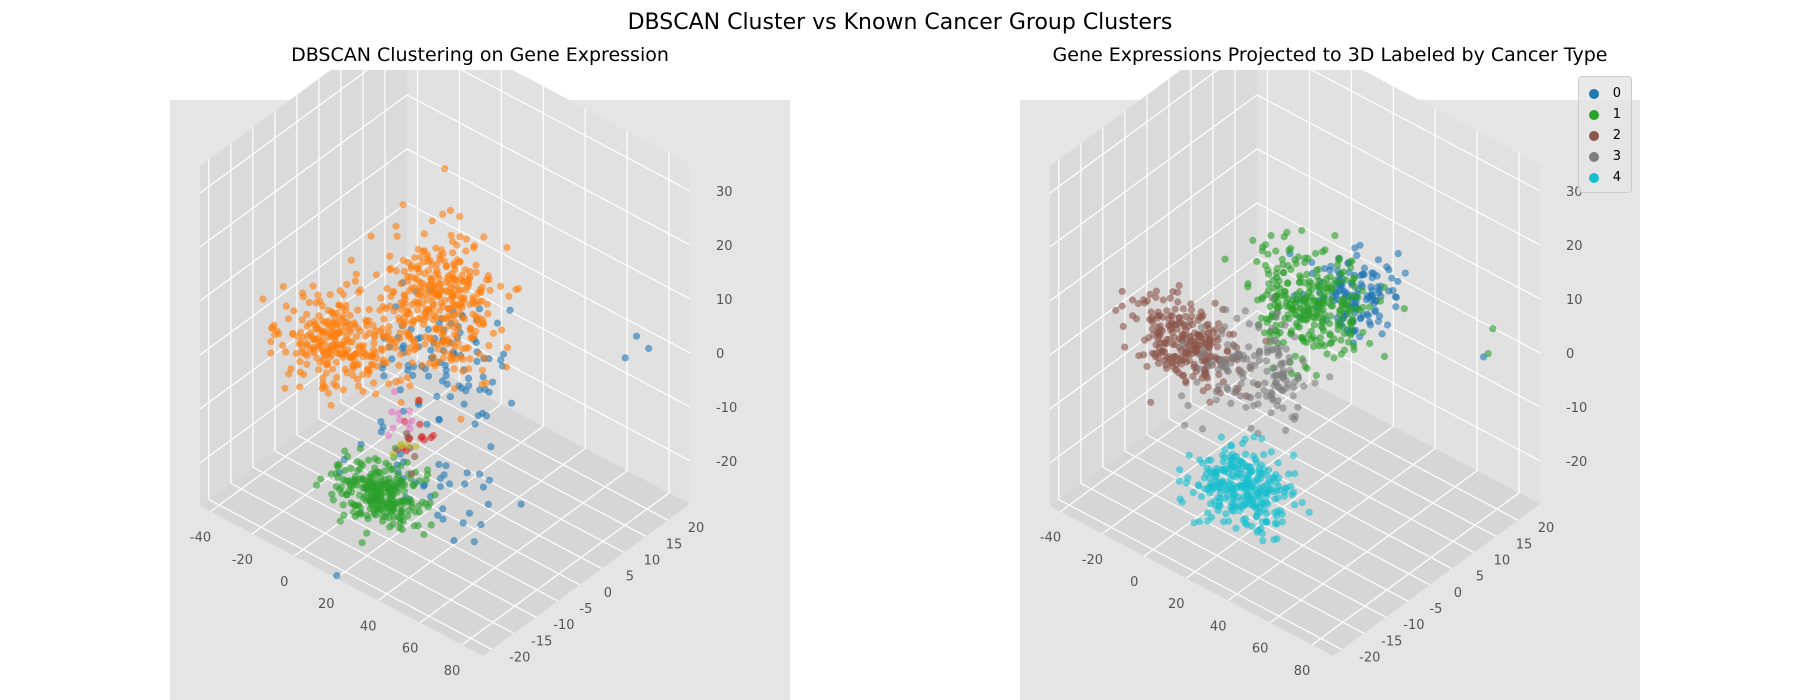 The image size is (1800, 700). I want to click on y-tick-label: 15, so click(674, 544).